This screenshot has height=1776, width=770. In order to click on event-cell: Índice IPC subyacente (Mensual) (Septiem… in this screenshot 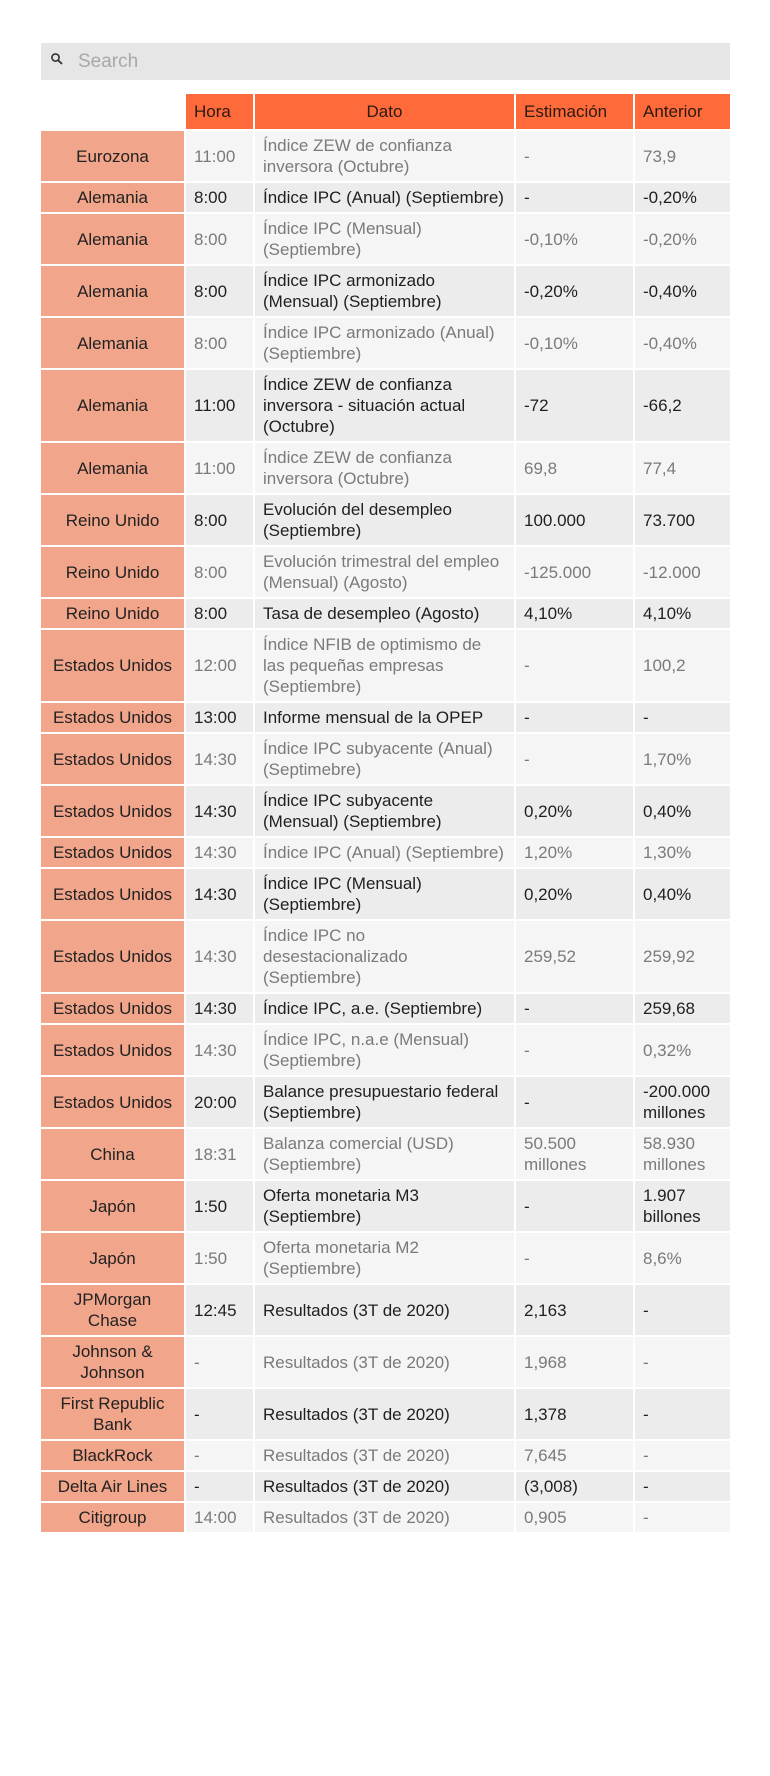, I will do `click(384, 810)`.